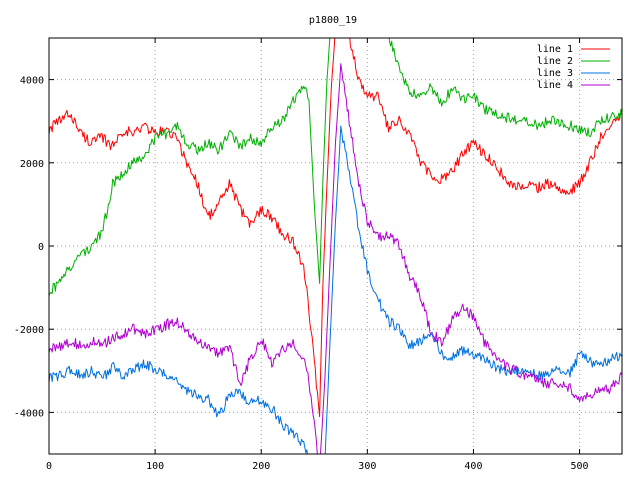  Describe the element at coordinates (49, 466) in the screenshot. I see `x-tick-label: 0` at that location.